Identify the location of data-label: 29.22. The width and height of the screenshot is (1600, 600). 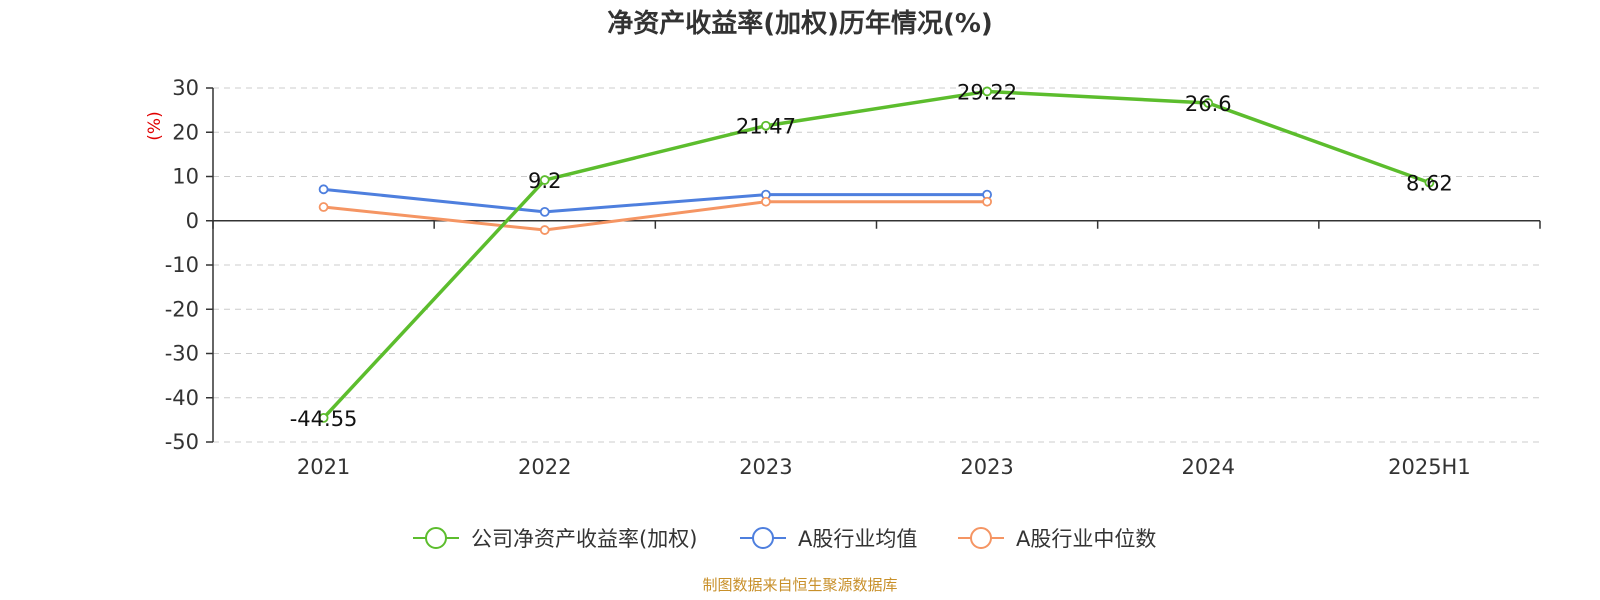
(987, 92).